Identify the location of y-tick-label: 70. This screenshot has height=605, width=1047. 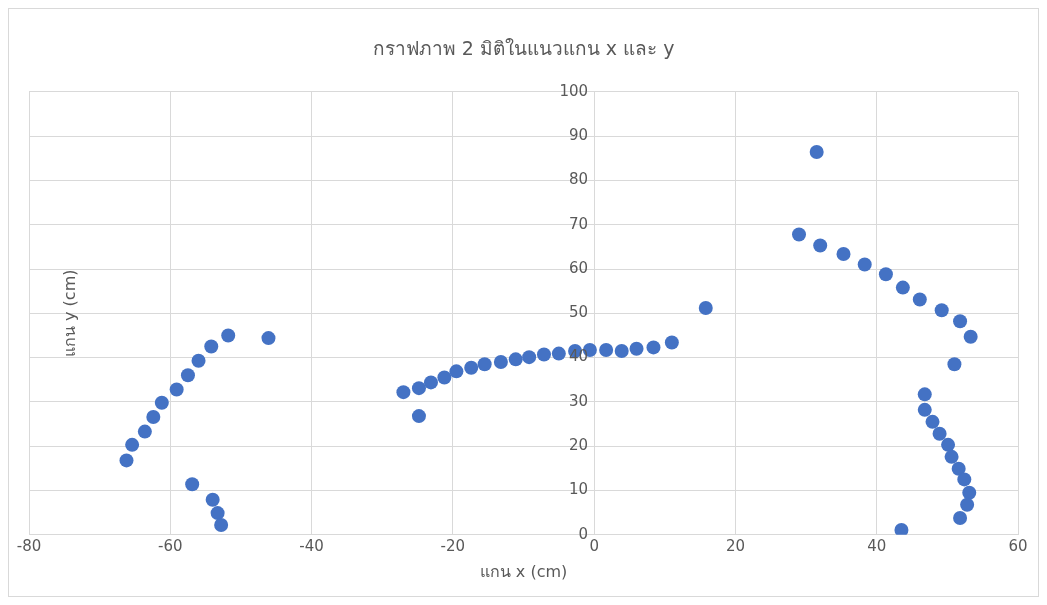
(579, 223).